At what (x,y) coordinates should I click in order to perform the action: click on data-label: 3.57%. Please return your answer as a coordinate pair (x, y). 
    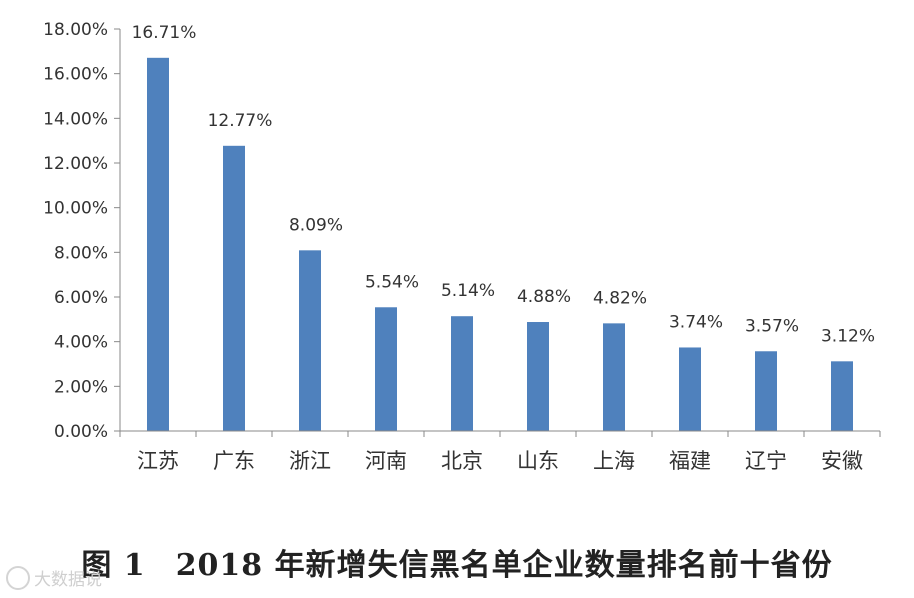
    Looking at the image, I should click on (772, 326).